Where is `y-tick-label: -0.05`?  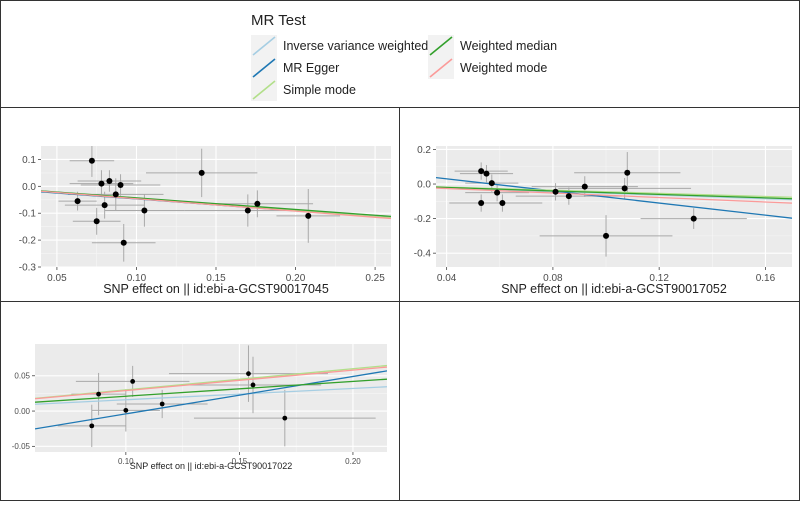 y-tick-label: -0.05 is located at coordinates (21, 446).